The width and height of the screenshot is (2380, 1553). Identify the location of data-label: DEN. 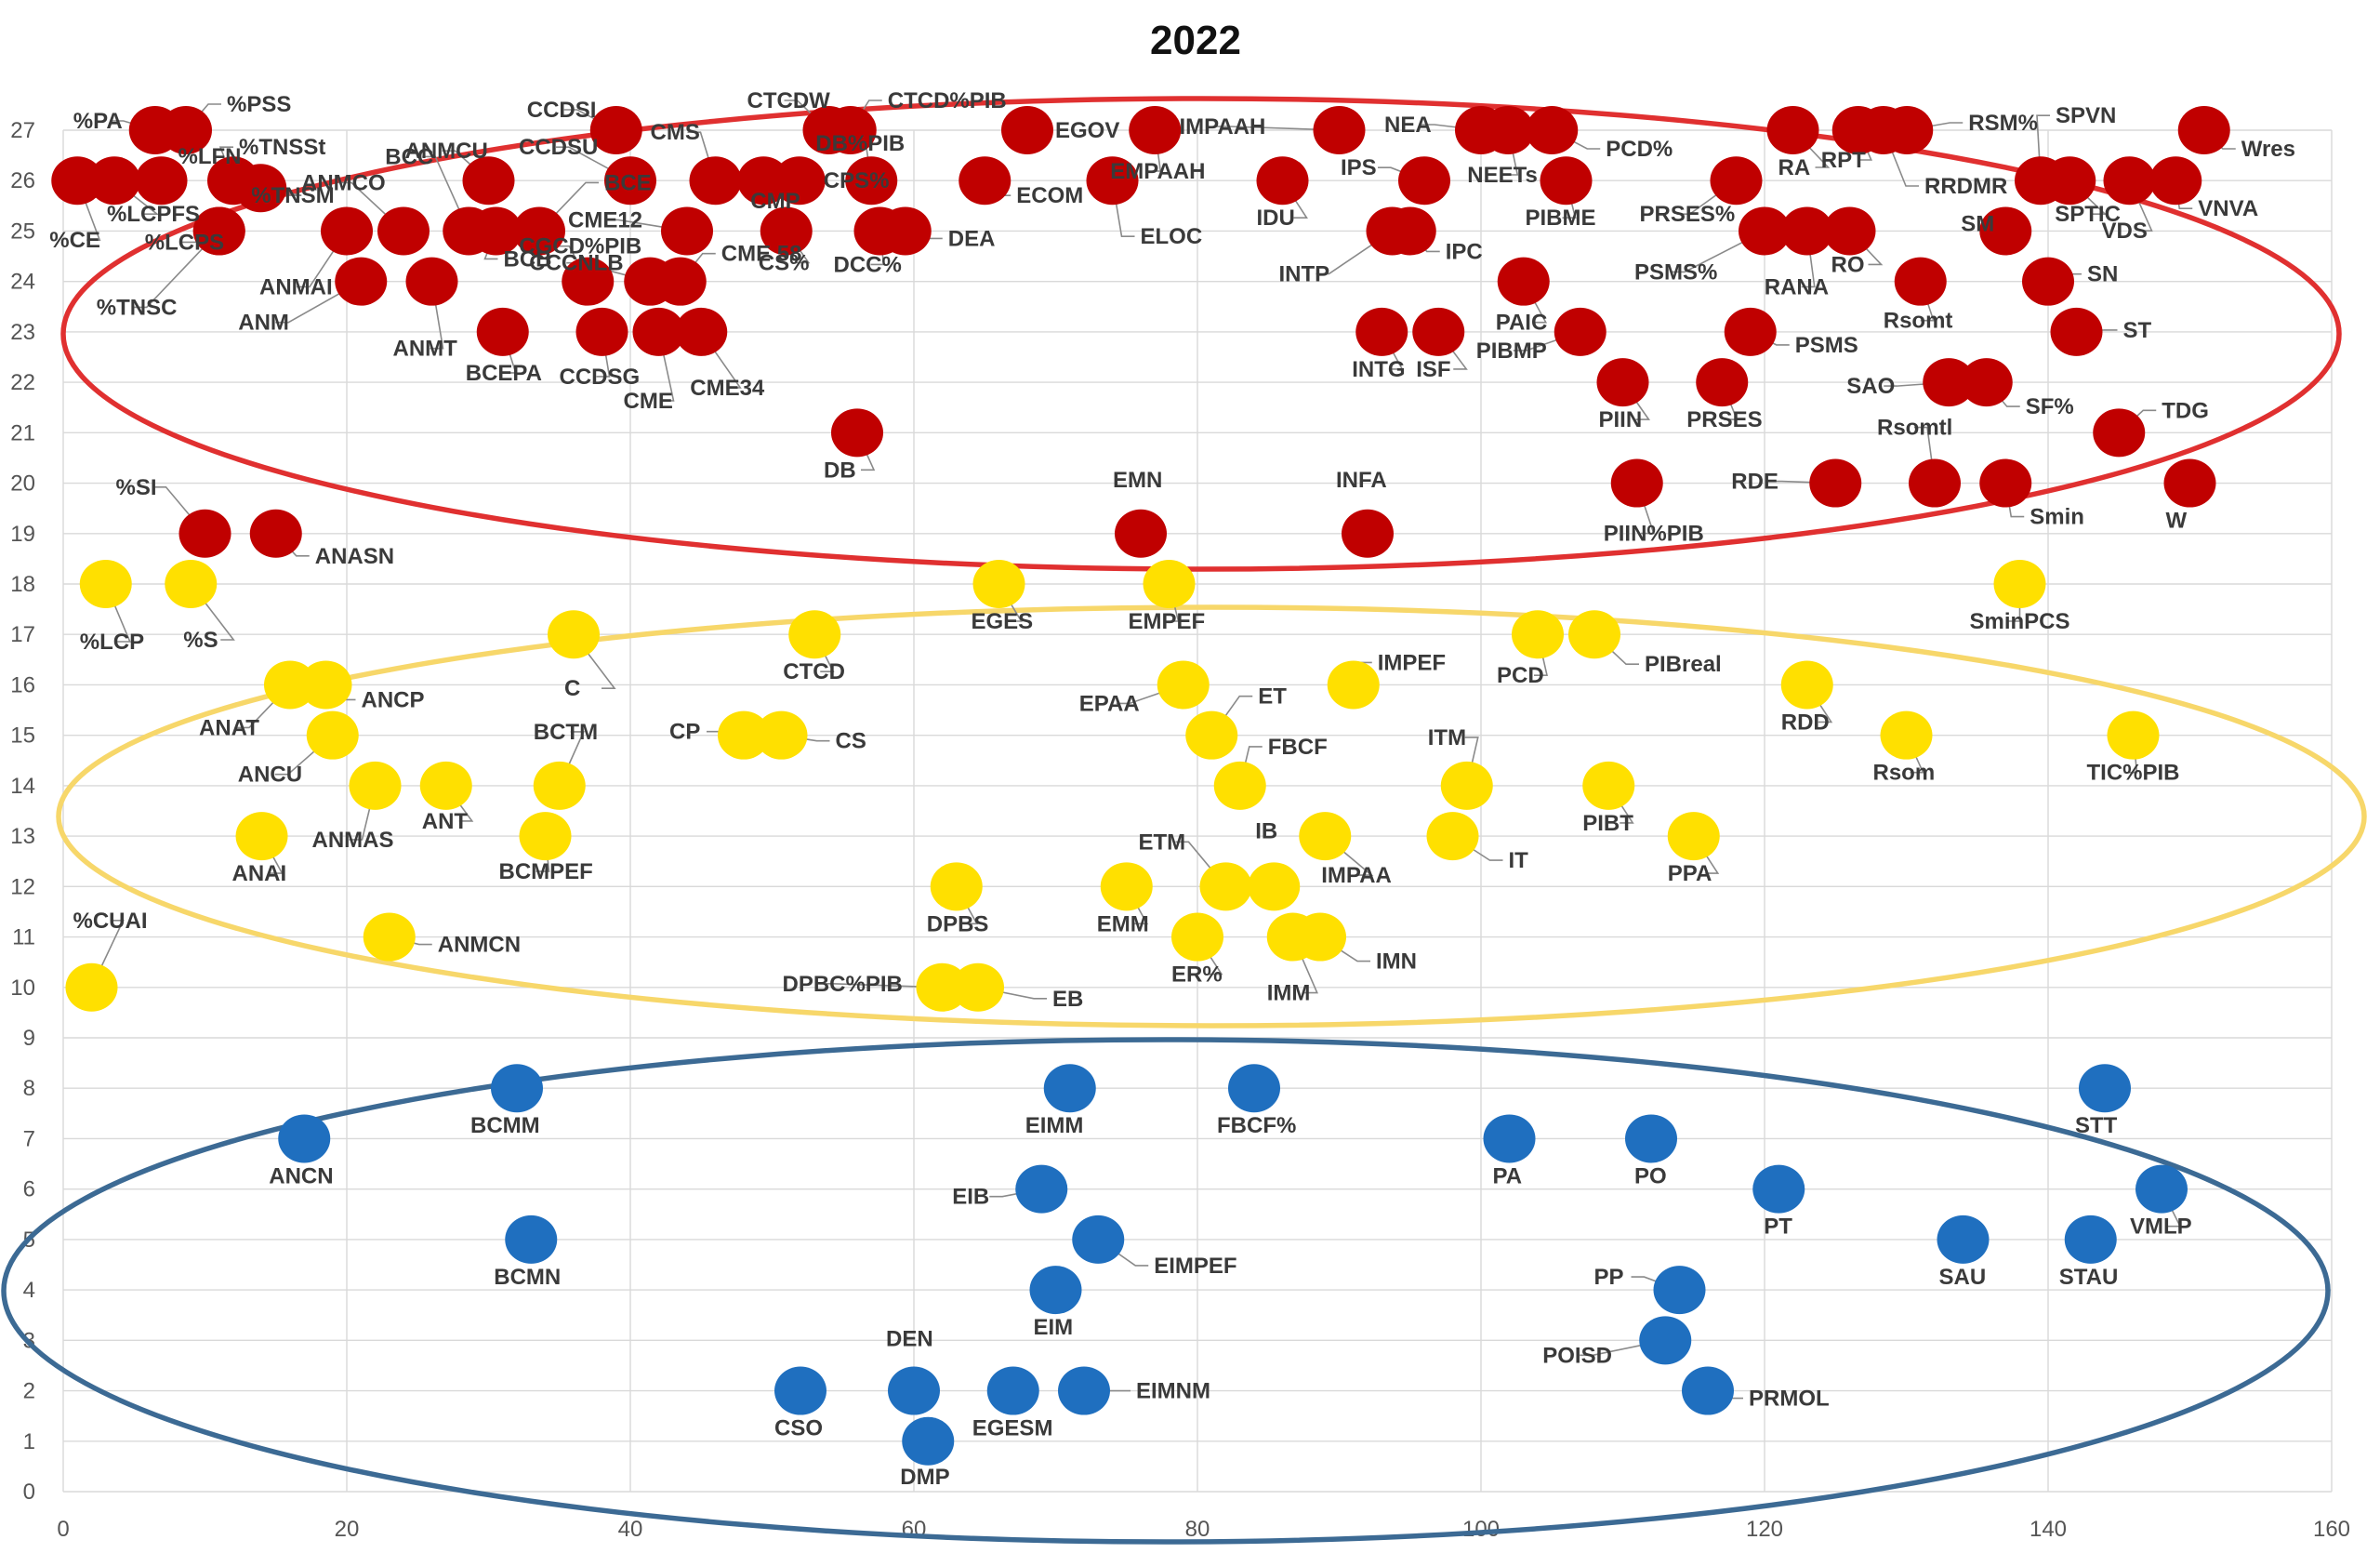
(909, 1339).